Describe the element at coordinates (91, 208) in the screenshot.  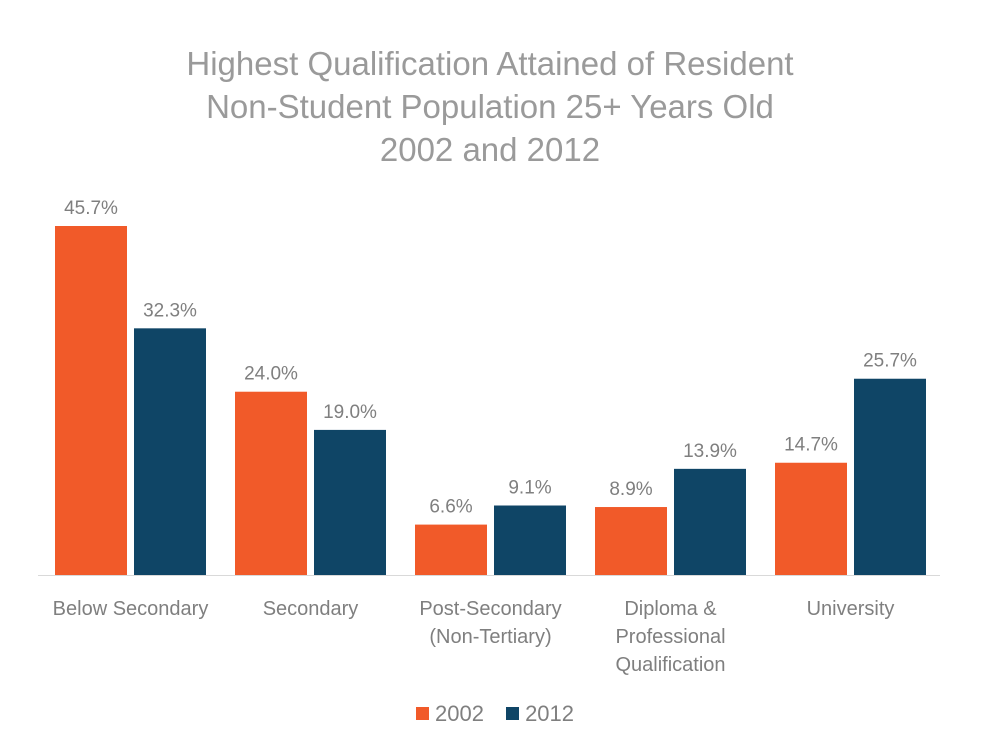
I see `data-label: 45.7%` at that location.